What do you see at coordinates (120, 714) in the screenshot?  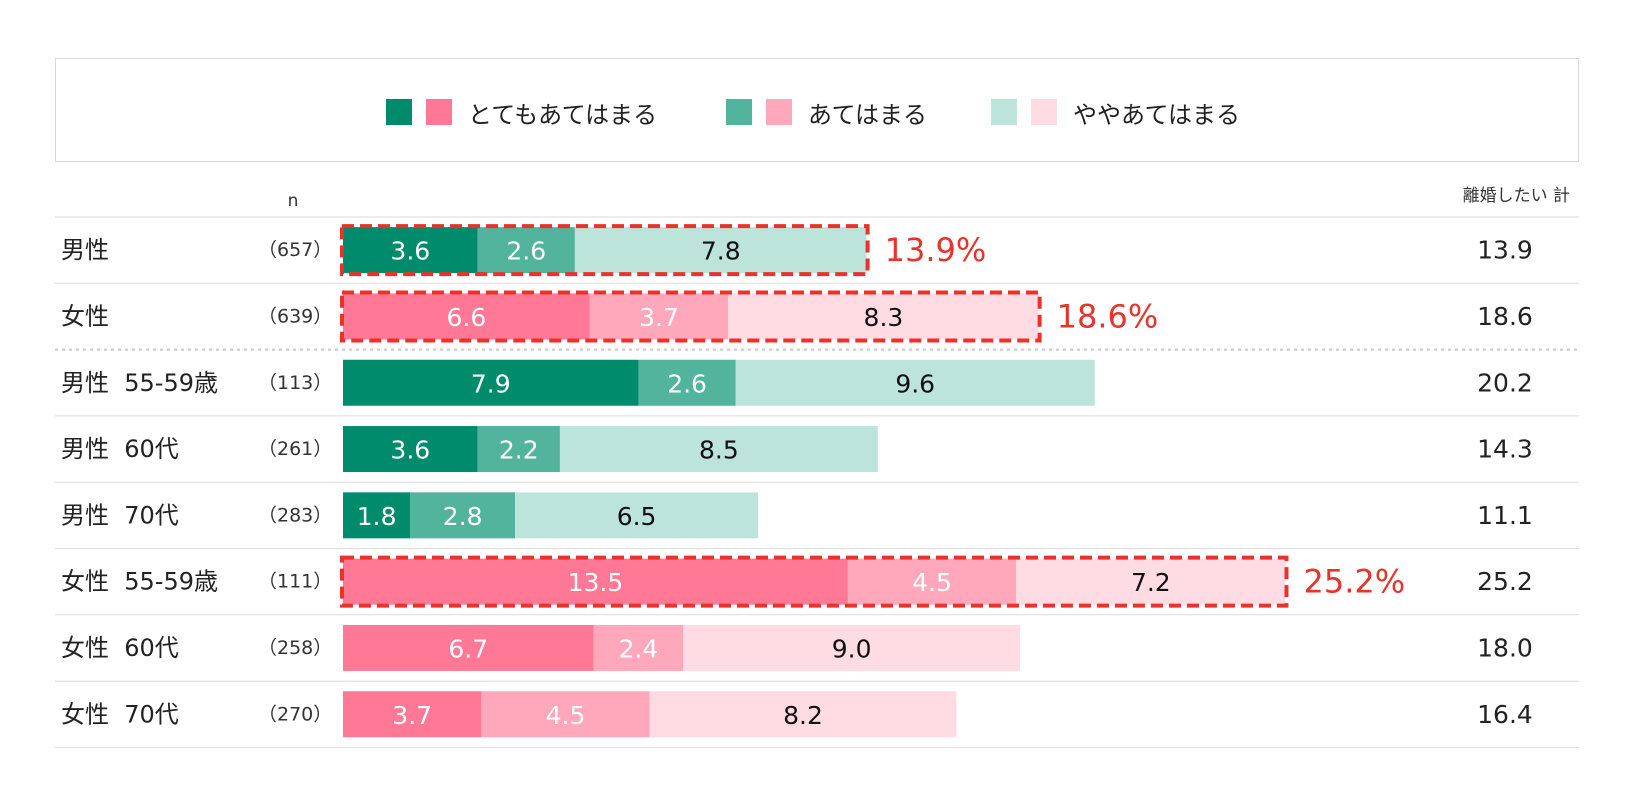 I see `row-label: 女性 70代` at bounding box center [120, 714].